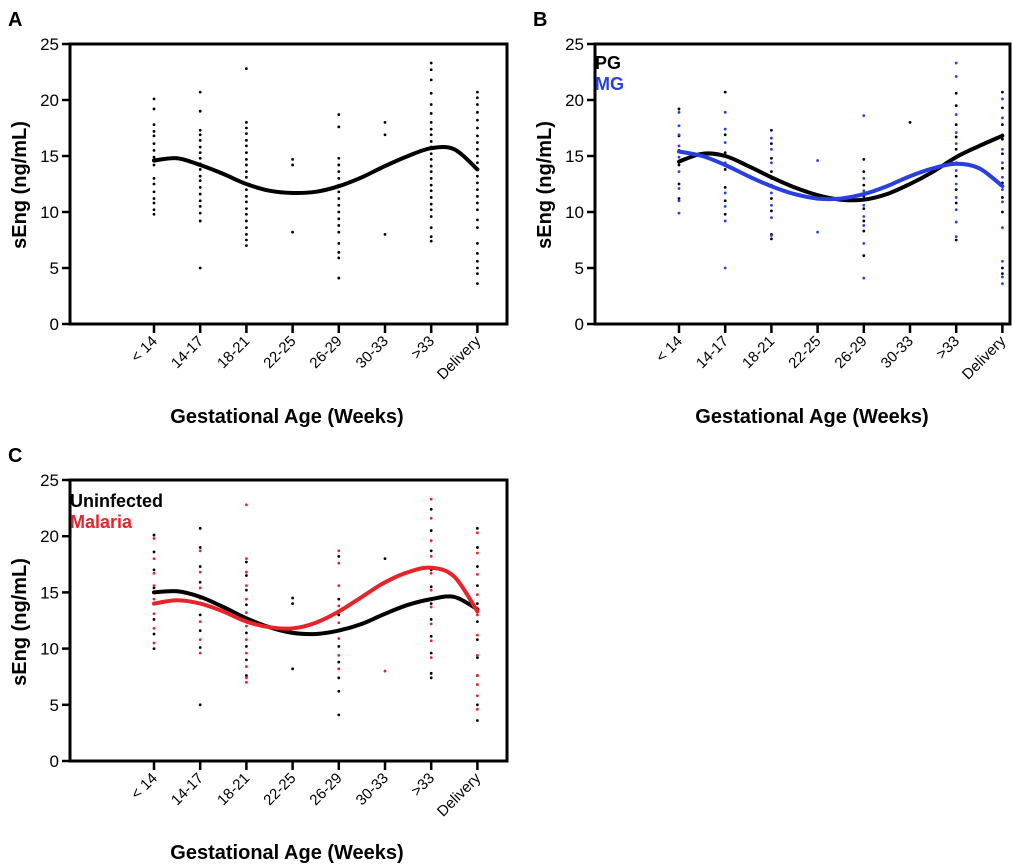 Image resolution: width=1012 pixels, height=864 pixels. I want to click on panel-a-x-tick-label: 14-17, so click(187, 352).